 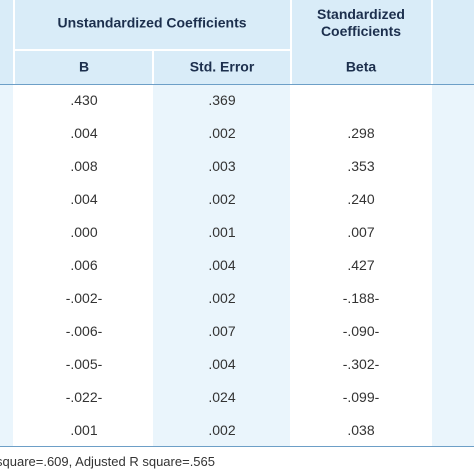 What do you see at coordinates (222, 166) in the screenshot?
I see `table-cell: .003` at bounding box center [222, 166].